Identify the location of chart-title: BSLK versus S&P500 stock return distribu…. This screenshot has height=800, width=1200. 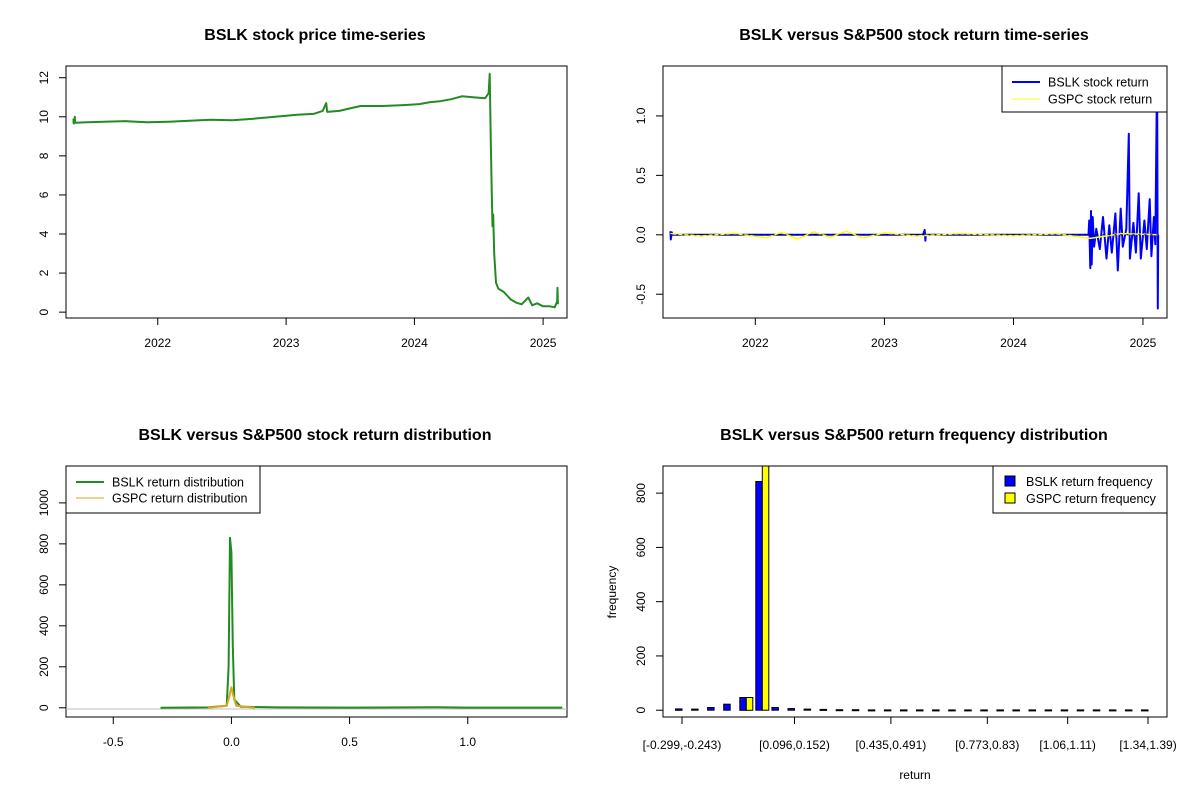
(315, 435).